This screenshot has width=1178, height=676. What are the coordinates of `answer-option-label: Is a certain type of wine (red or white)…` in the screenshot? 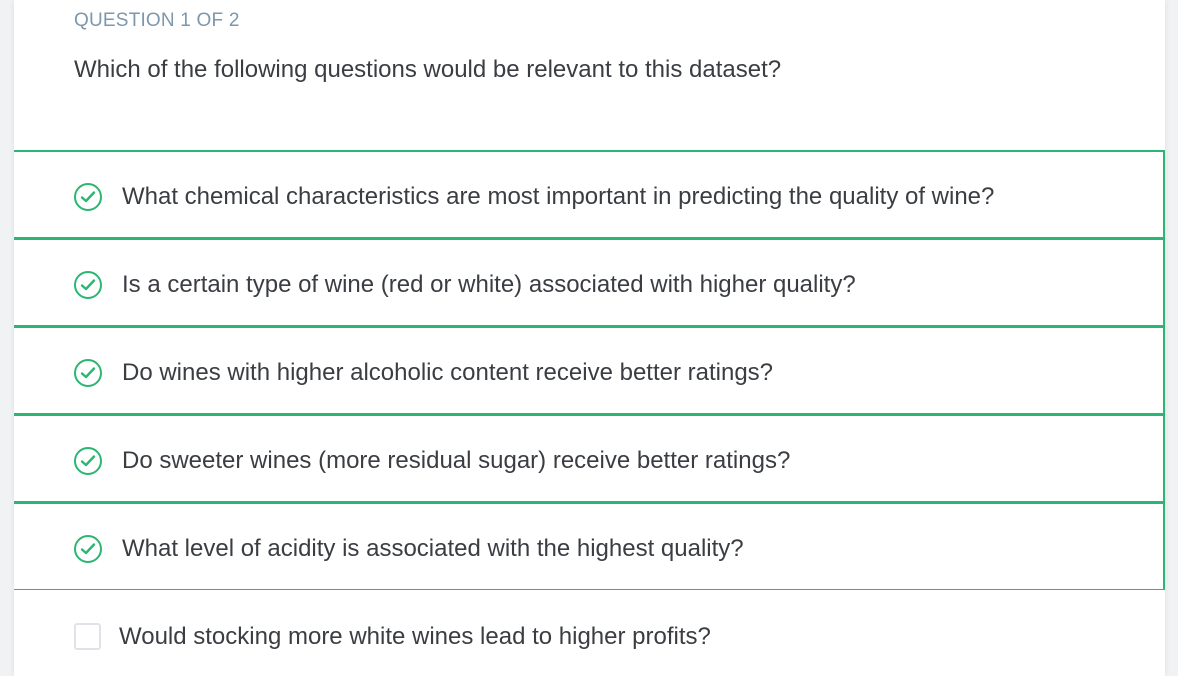 It's located at (489, 284).